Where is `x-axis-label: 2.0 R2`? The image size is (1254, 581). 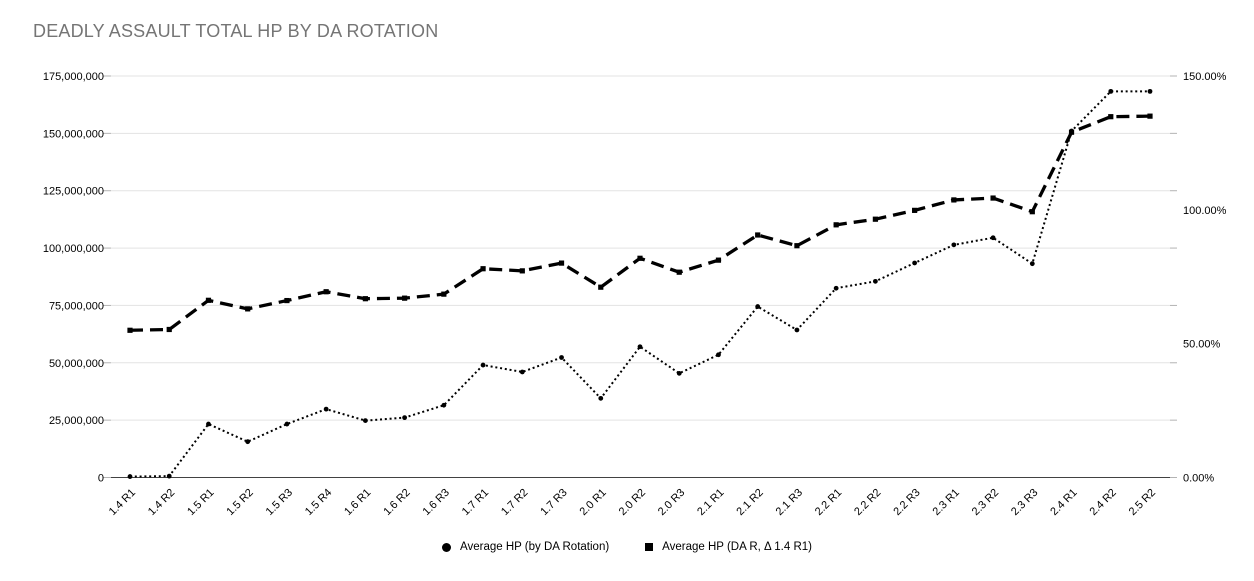
x-axis-label: 2.0 R2 is located at coordinates (632, 502).